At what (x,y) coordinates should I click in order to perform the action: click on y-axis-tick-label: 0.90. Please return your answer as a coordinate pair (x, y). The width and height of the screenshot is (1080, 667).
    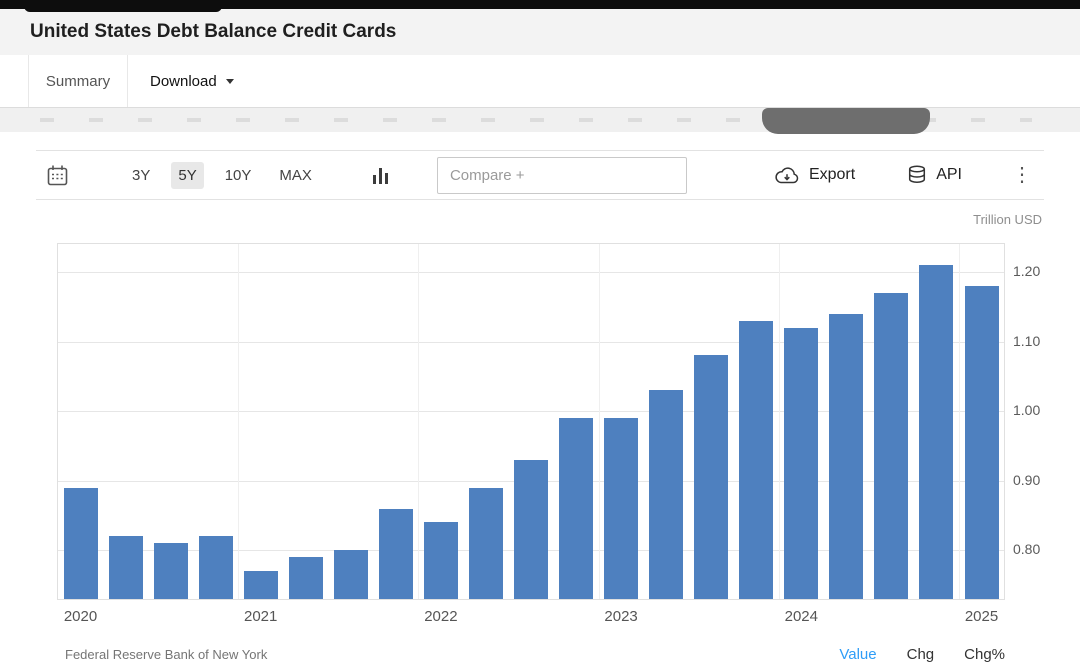
    Looking at the image, I should click on (1027, 479).